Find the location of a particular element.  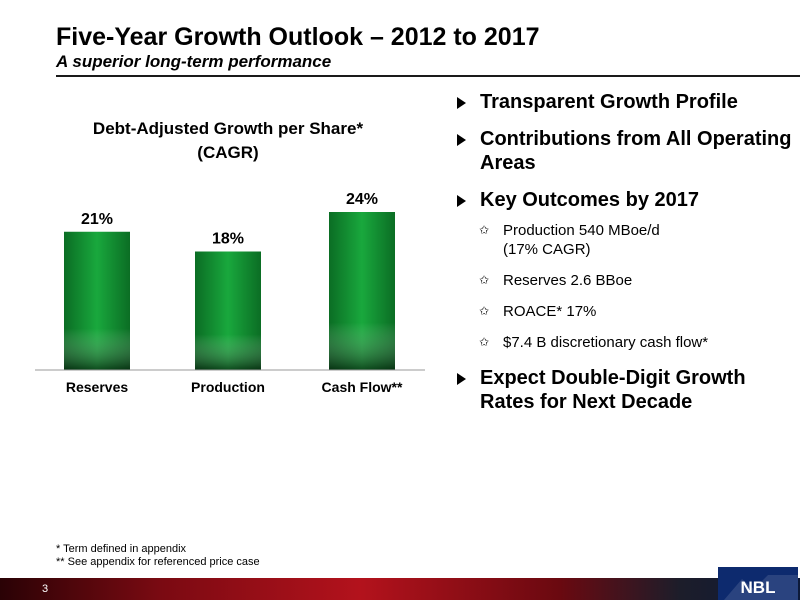

logo-text: NBL is located at coordinates (758, 587).